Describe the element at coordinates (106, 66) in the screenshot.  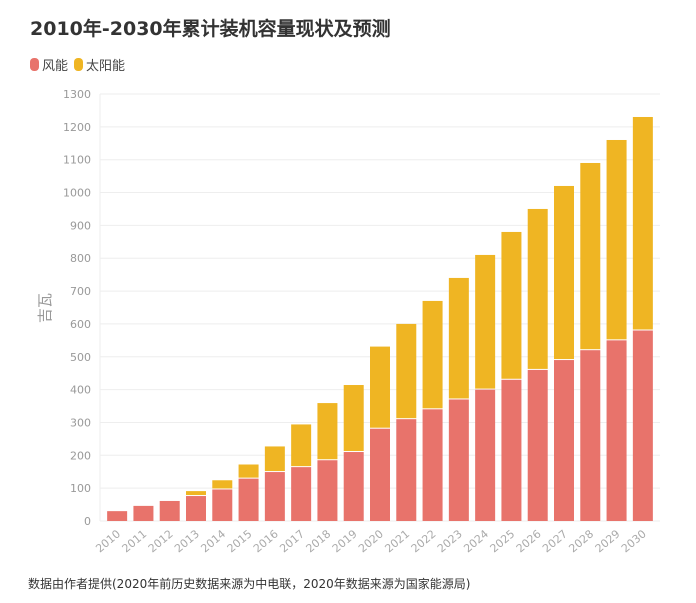
I see `legend-label-solar: 太阳能` at that location.